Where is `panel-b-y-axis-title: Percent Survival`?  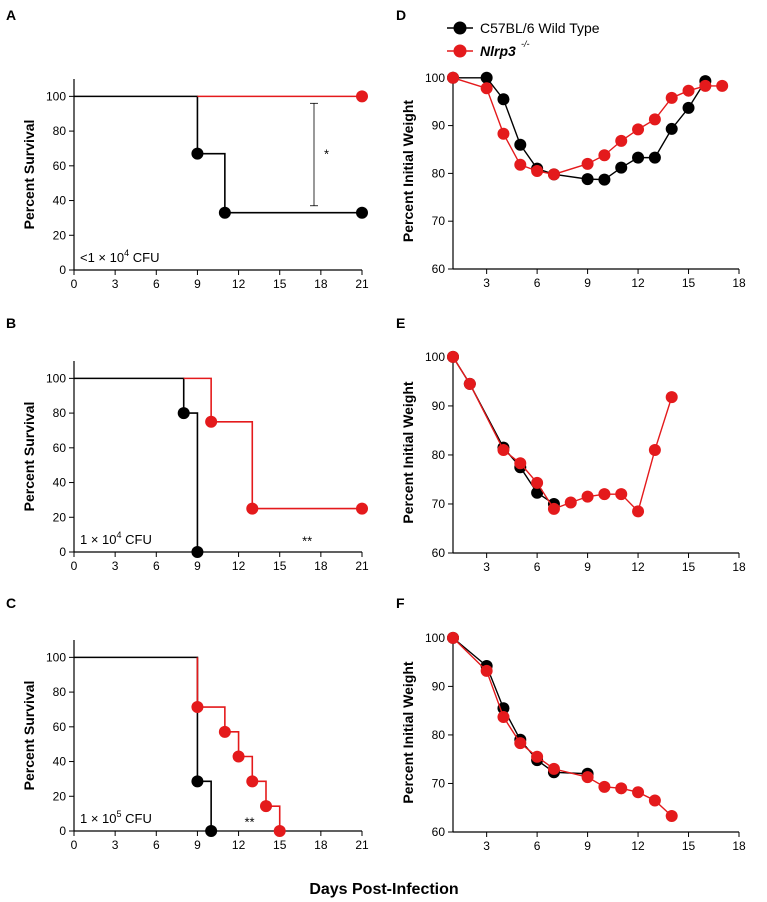
panel-b-y-axis-title: Percent Survival is located at coordinates (29, 457).